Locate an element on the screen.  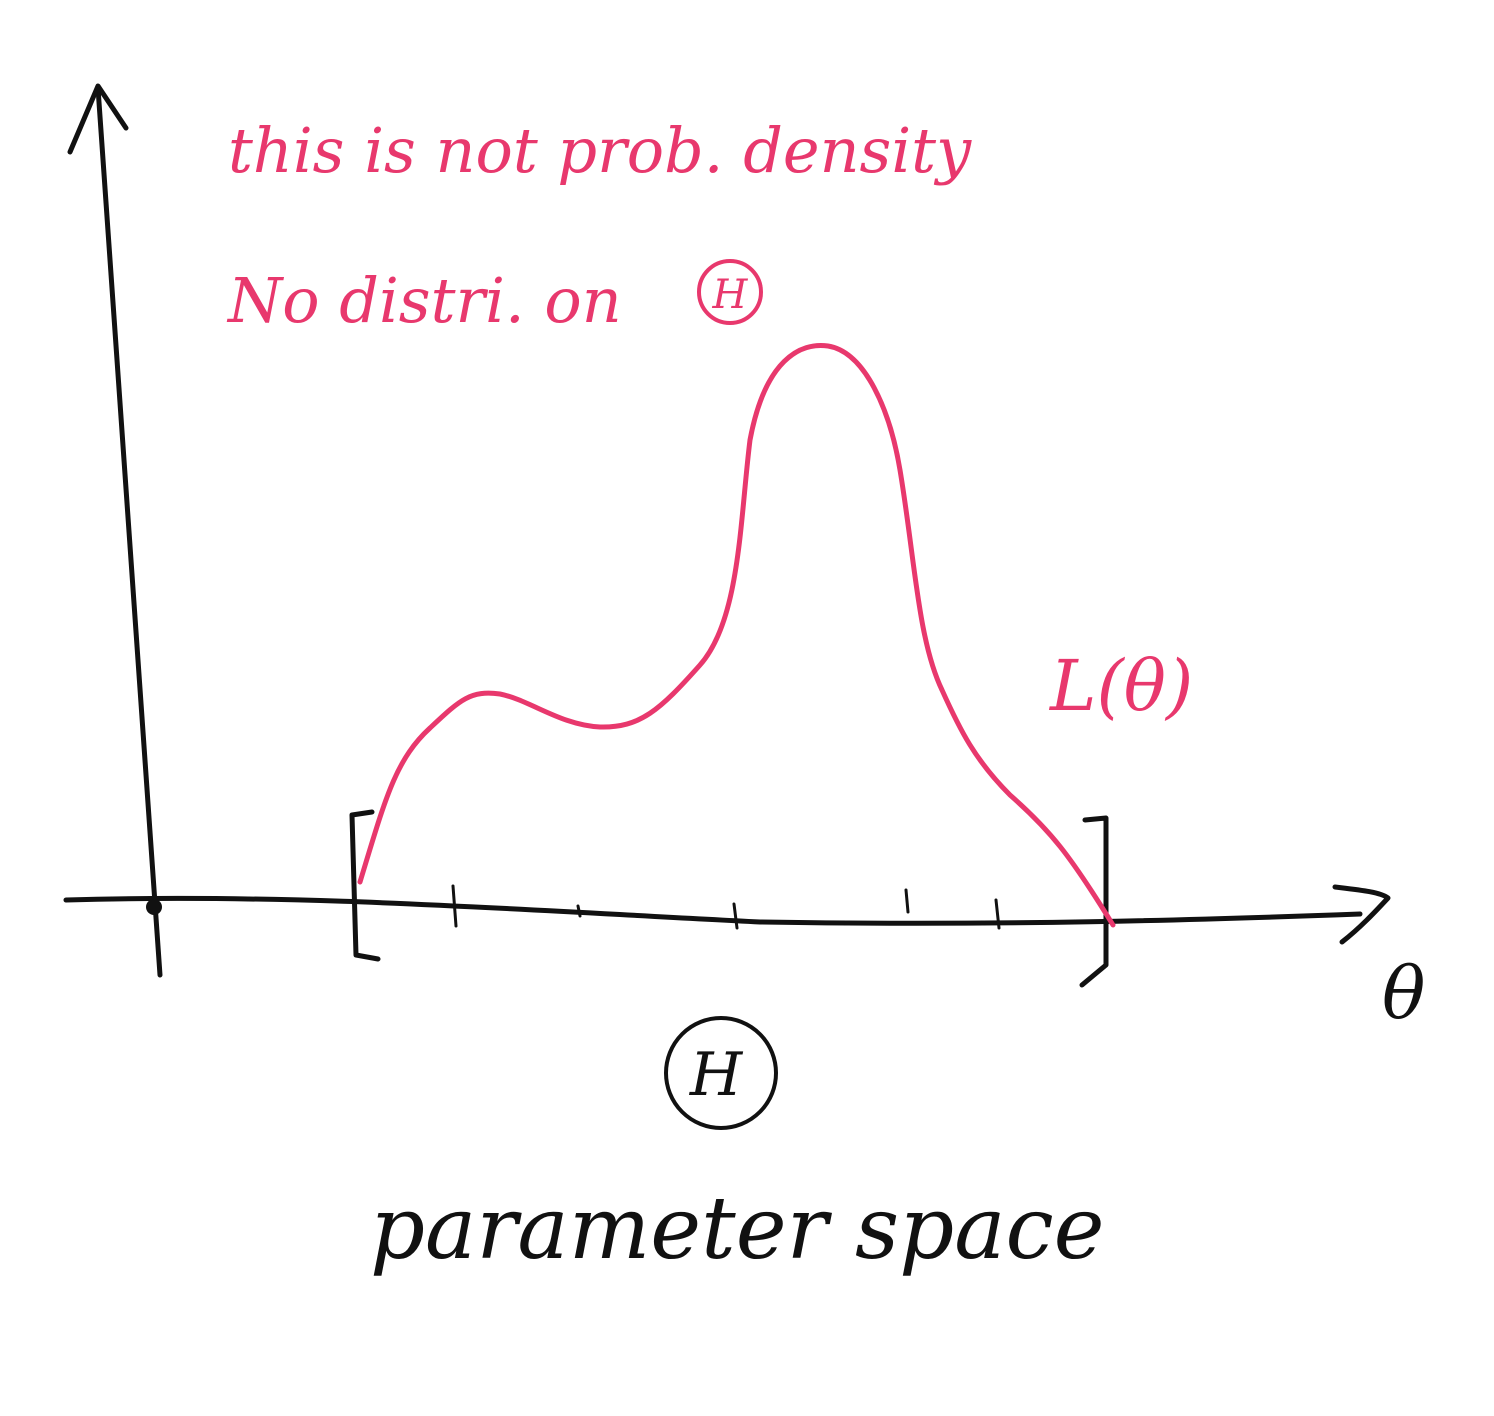
right-bracket is located at coordinates (1094, 901).